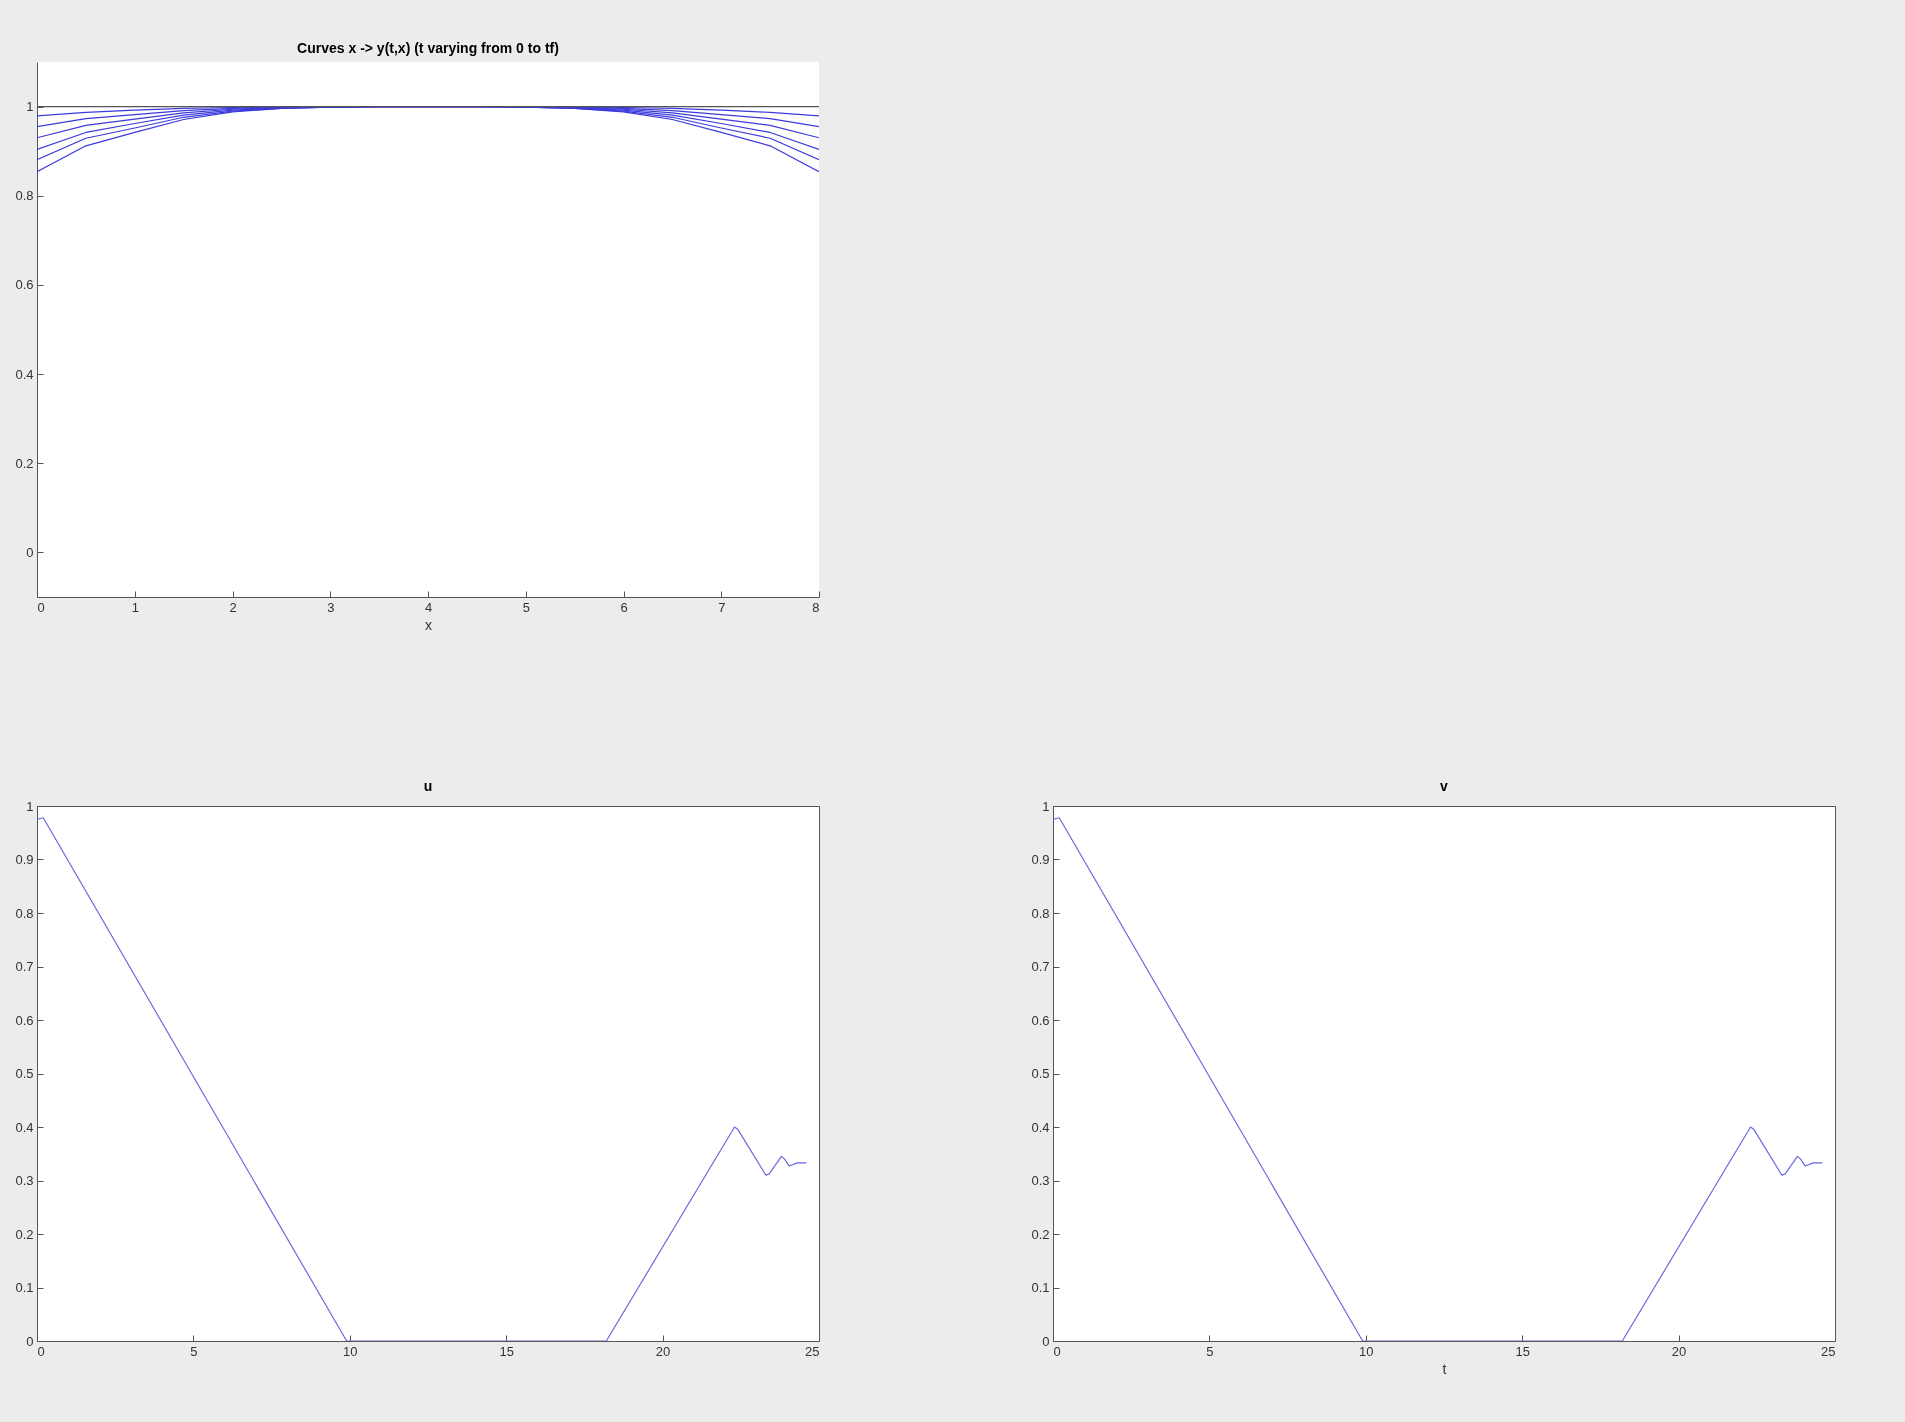 This screenshot has width=1905, height=1422. I want to click on chart-title: v, so click(1444, 786).